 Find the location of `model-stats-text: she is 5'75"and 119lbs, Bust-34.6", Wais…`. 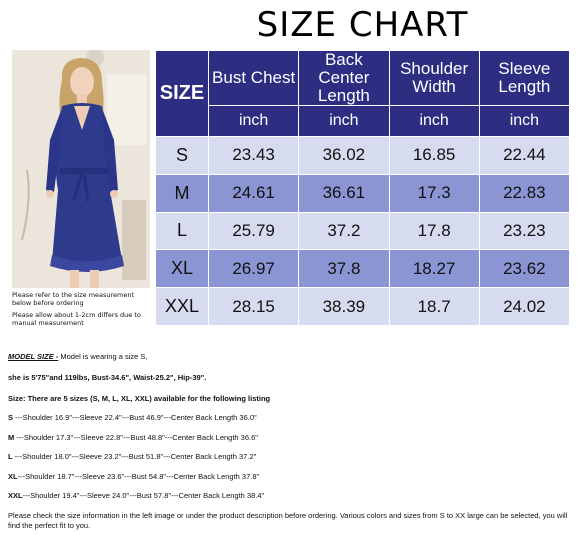

model-stats-text: she is 5'75"and 119lbs, Bust-34.6", Wais… is located at coordinates (107, 377).